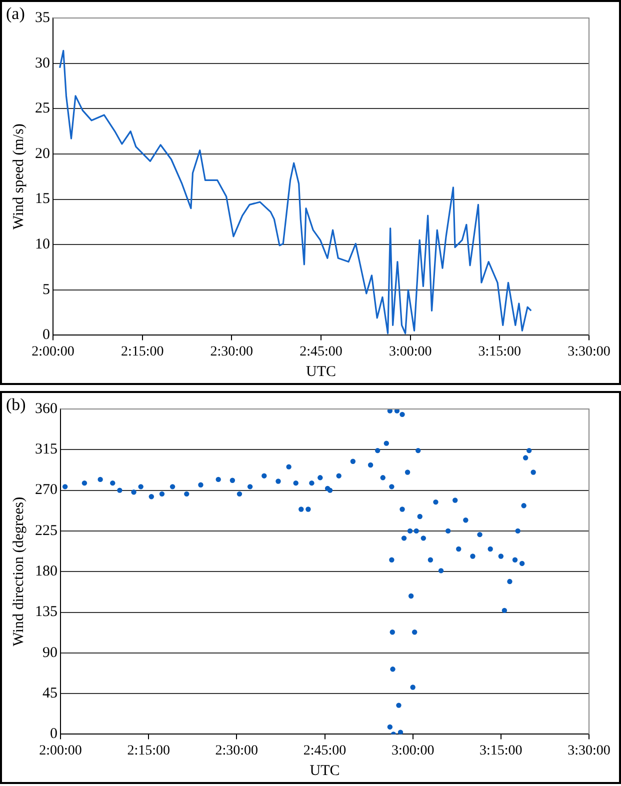 The width and height of the screenshot is (621, 786). Describe the element at coordinates (18, 177) in the screenshot. I see `y-axis-title: Wind speed (m/s)` at that location.